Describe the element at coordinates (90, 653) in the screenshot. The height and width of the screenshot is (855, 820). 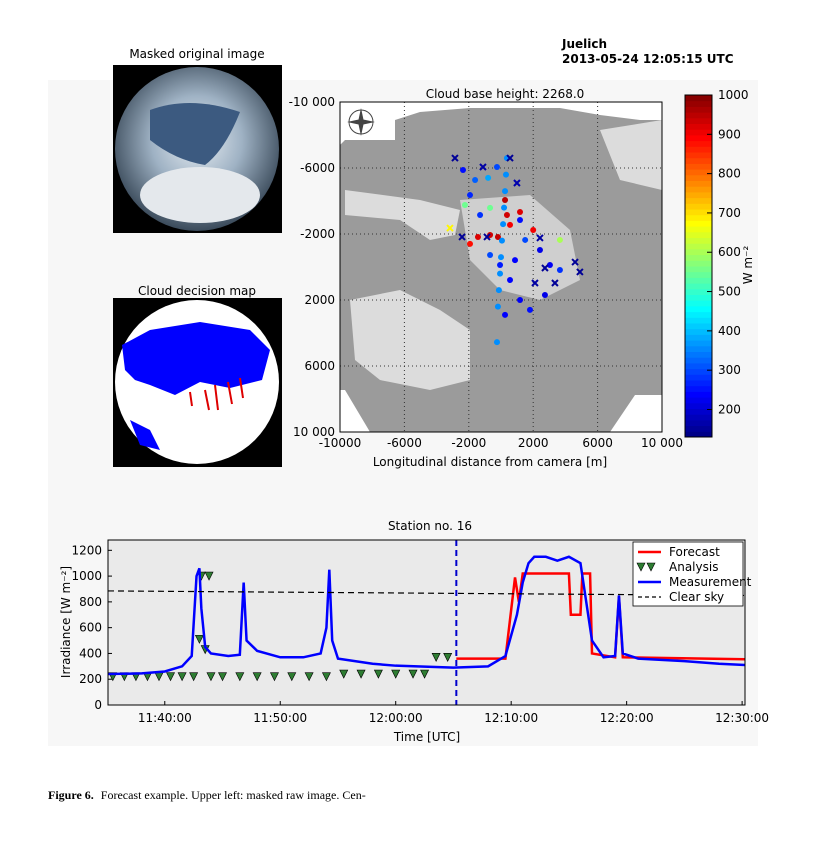
I see `y-tick-label: 400` at that location.